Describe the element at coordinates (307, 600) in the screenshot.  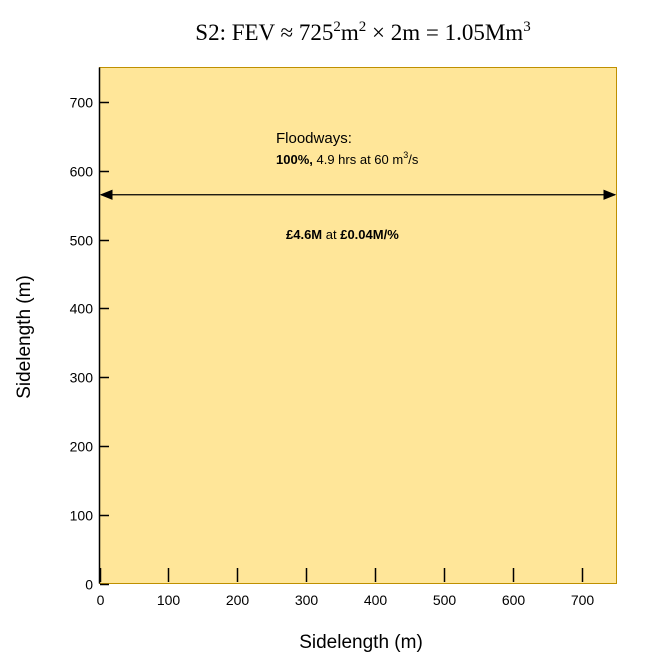
I see `x-tick-label: 300` at that location.